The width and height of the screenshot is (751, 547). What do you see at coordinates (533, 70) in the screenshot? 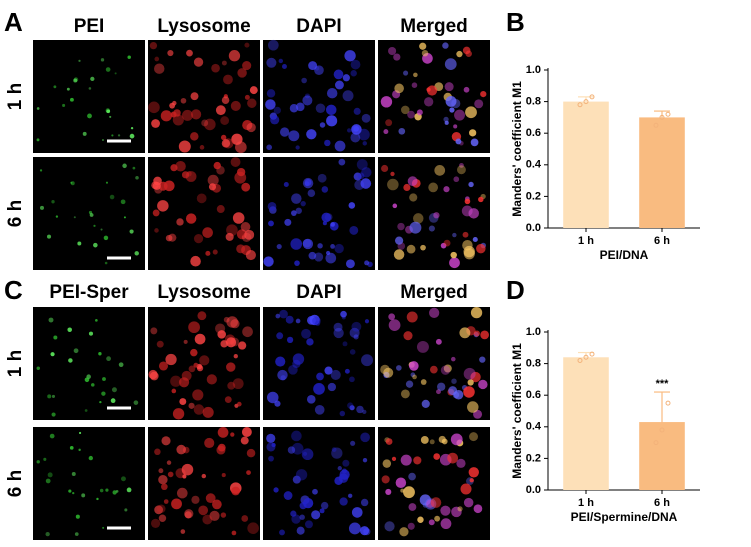
I see `y-tick-label: 1.0` at bounding box center [533, 70].